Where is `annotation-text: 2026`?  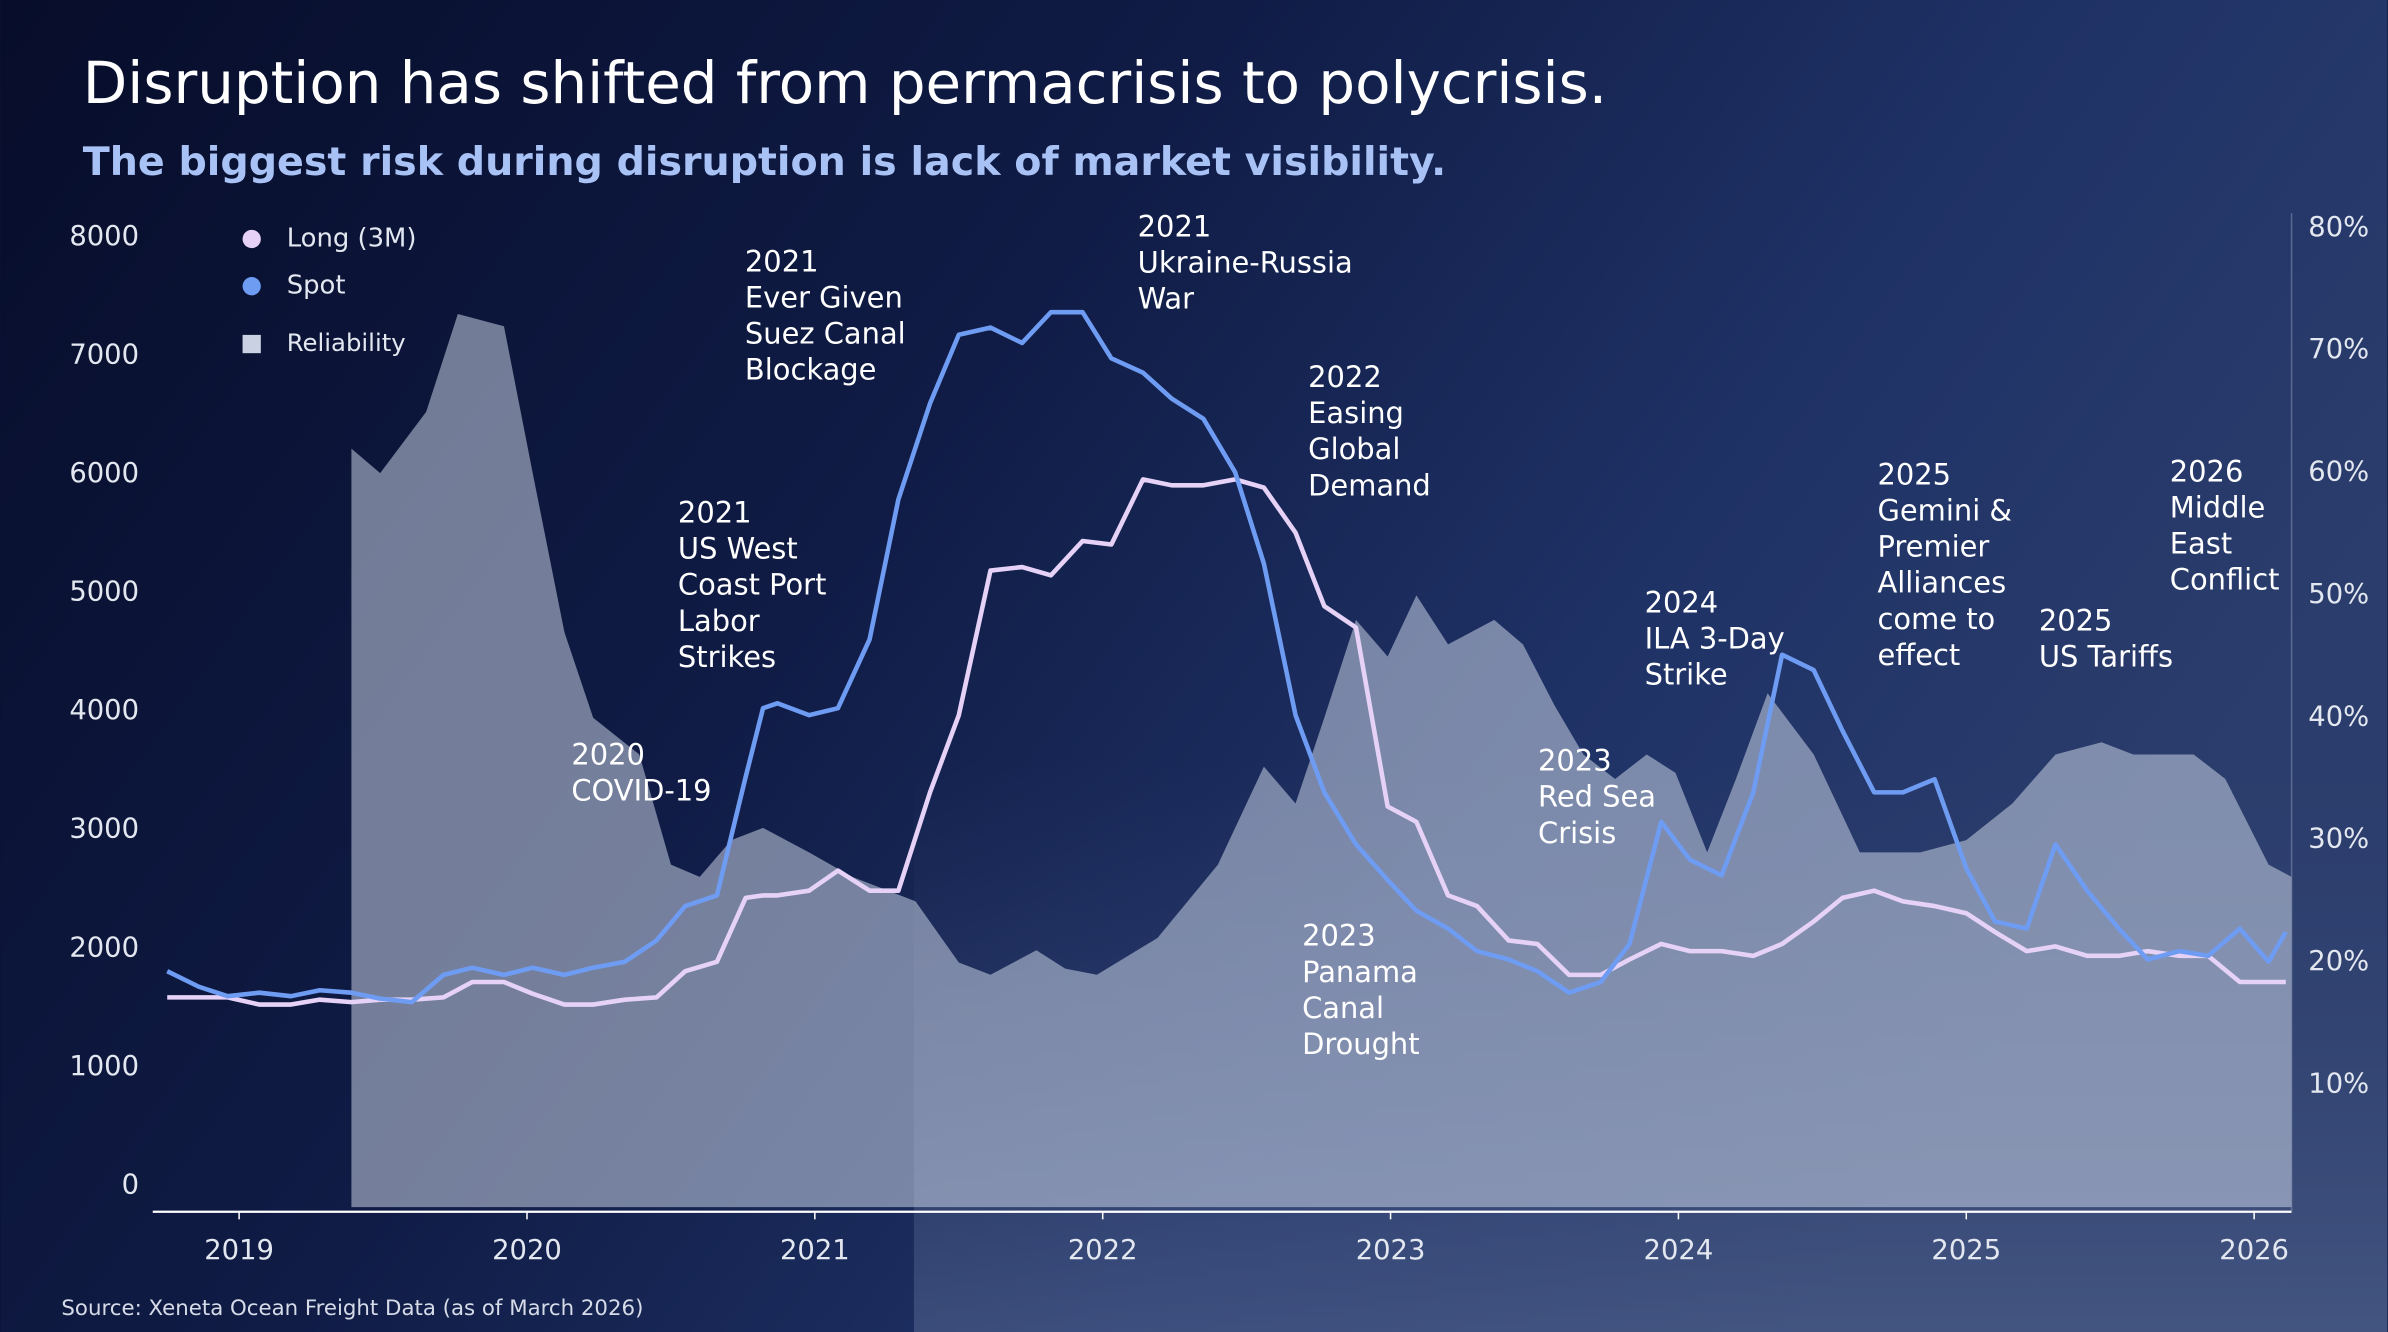 annotation-text: 2026 is located at coordinates (2207, 471).